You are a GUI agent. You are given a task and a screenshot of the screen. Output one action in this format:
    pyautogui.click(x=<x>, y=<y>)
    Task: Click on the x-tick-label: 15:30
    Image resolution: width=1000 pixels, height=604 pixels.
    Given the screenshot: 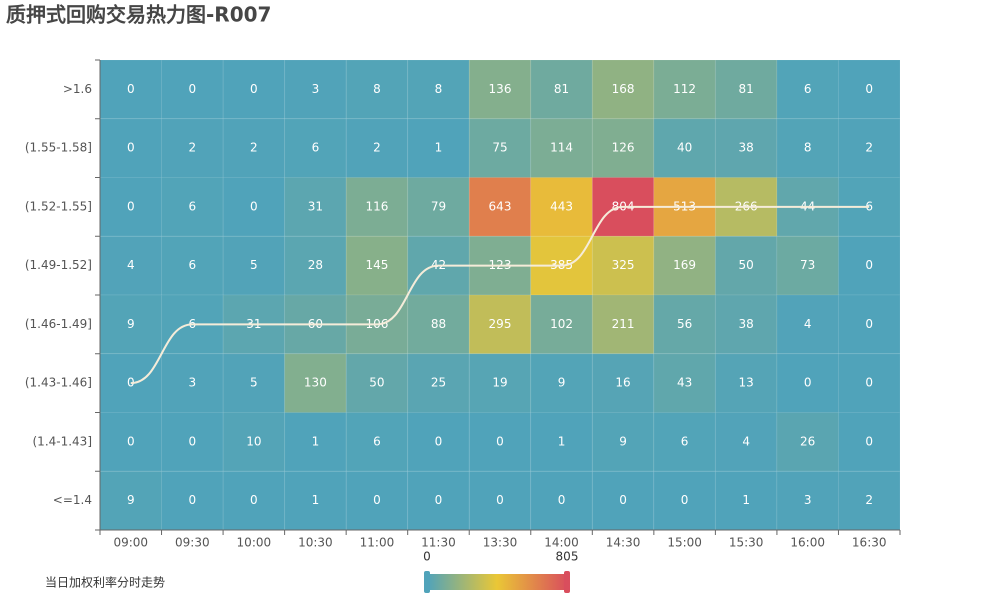 What is the action you would take?
    pyautogui.click(x=746, y=543)
    